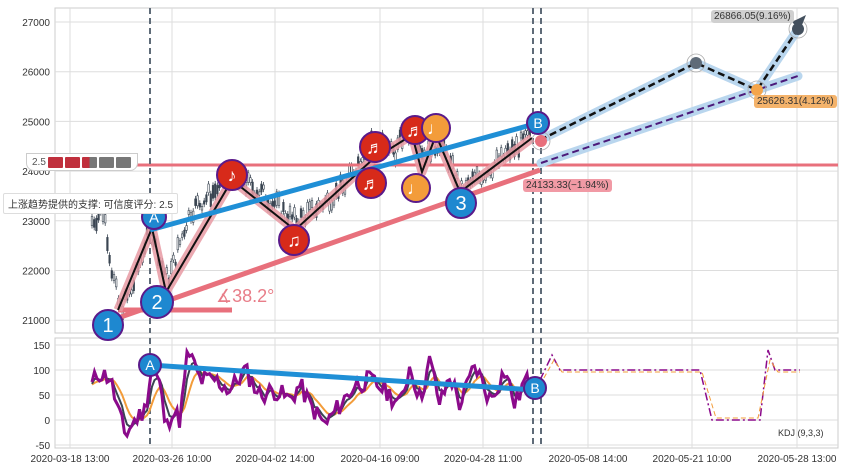 The width and height of the screenshot is (847, 471). What do you see at coordinates (275, 459) in the screenshot?
I see `x-tick-label: 2020-04-02 14:00` at bounding box center [275, 459].